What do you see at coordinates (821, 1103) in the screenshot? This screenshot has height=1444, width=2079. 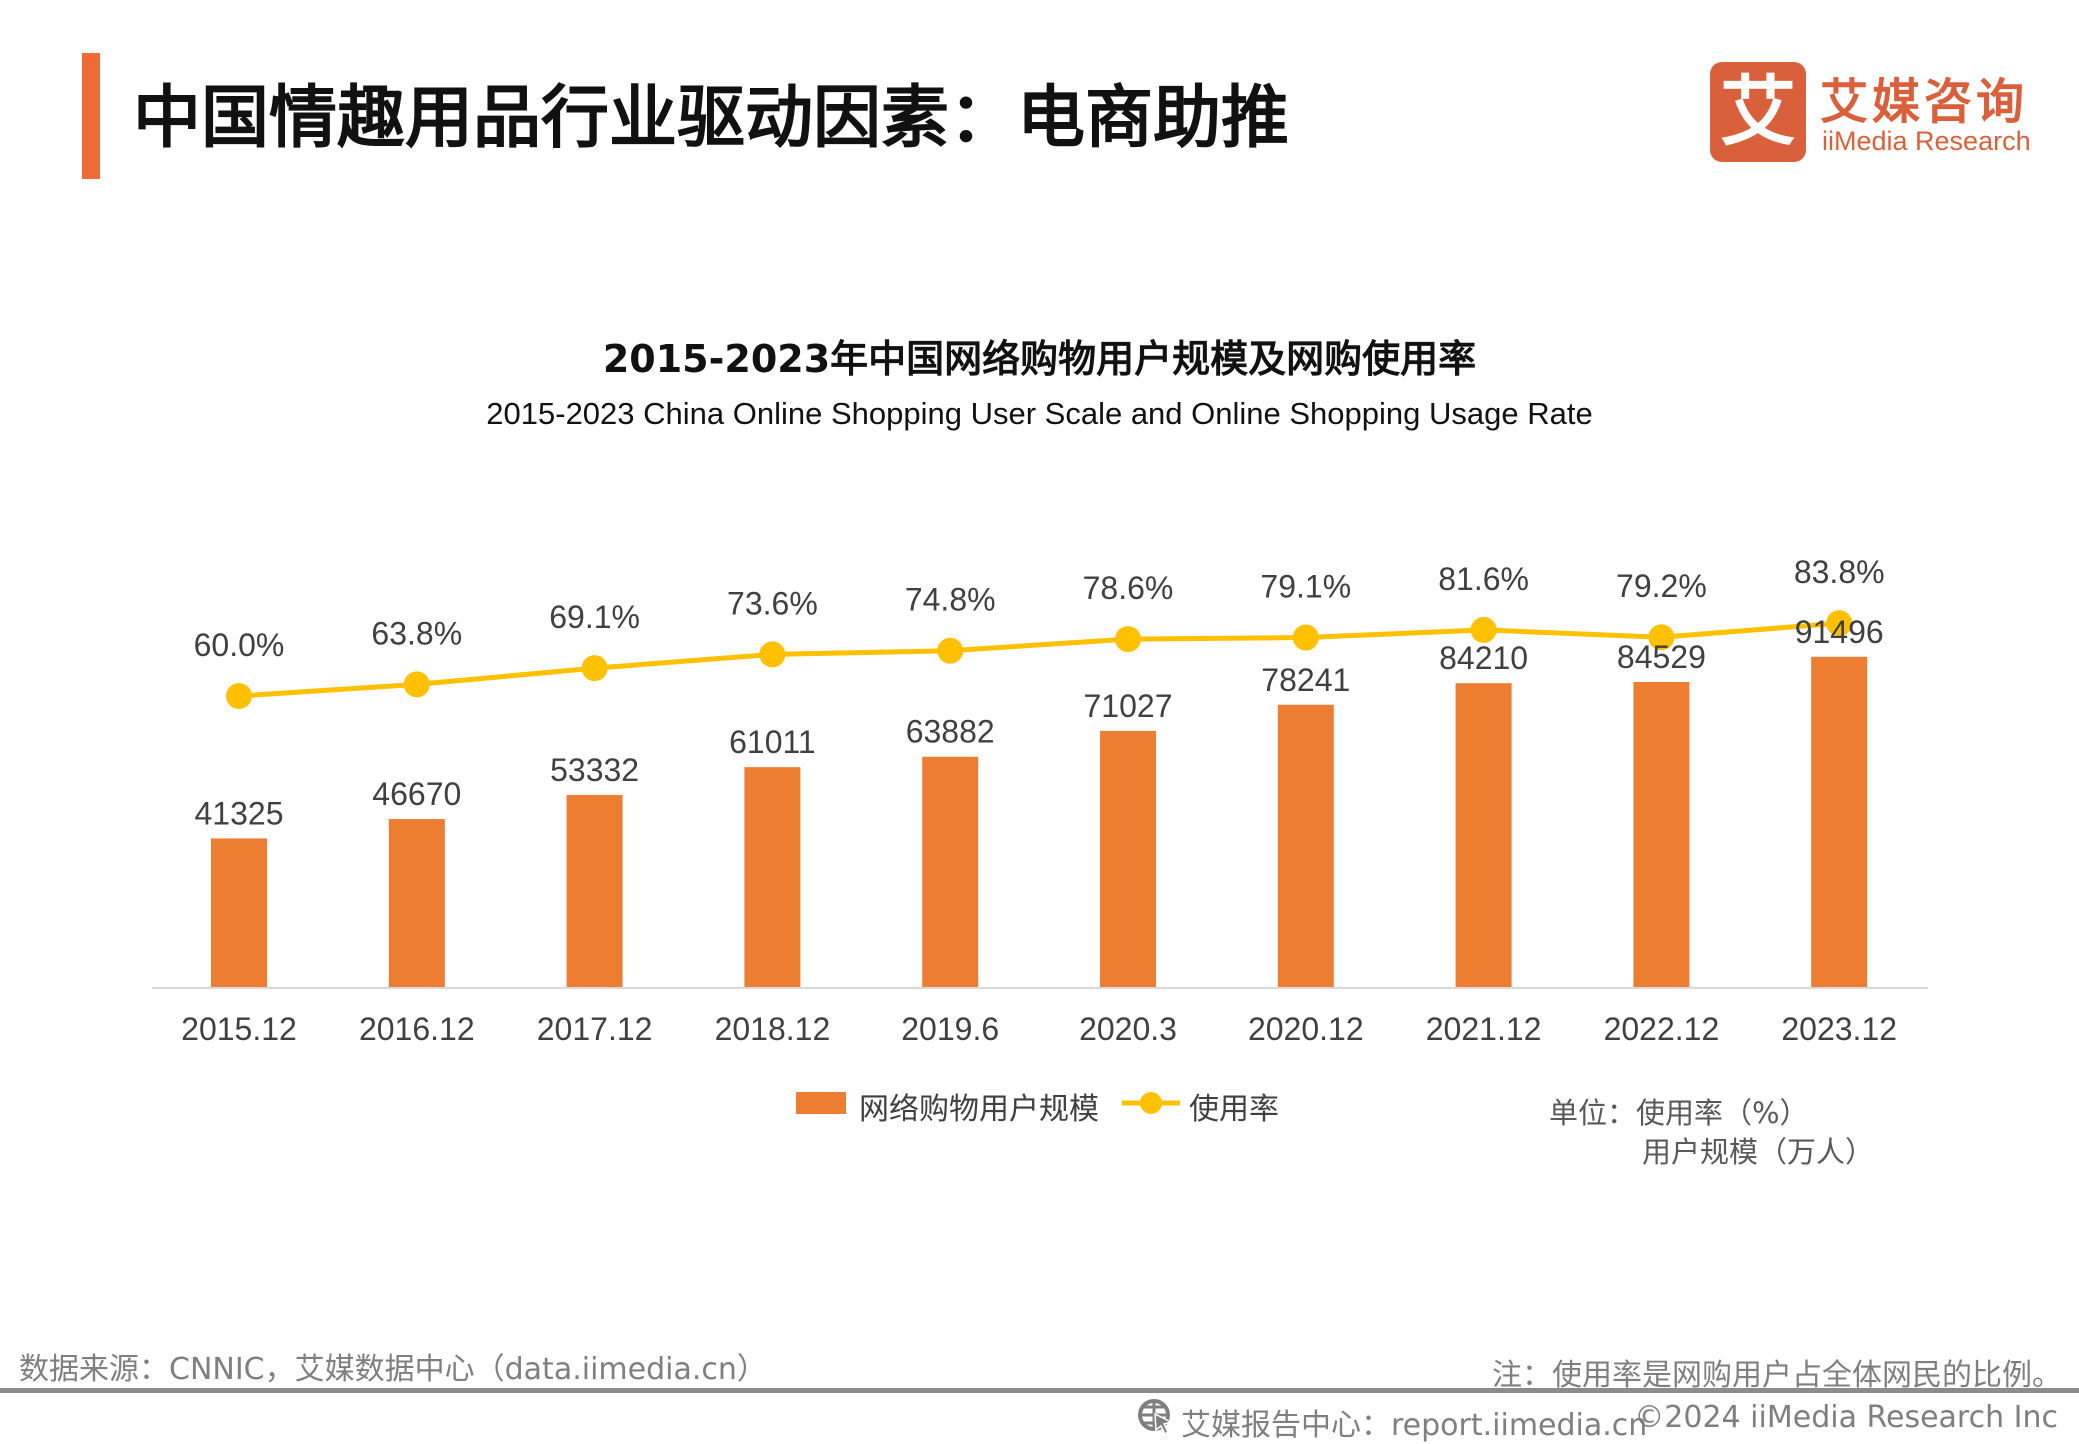 I see `legend-bar-swatch` at bounding box center [821, 1103].